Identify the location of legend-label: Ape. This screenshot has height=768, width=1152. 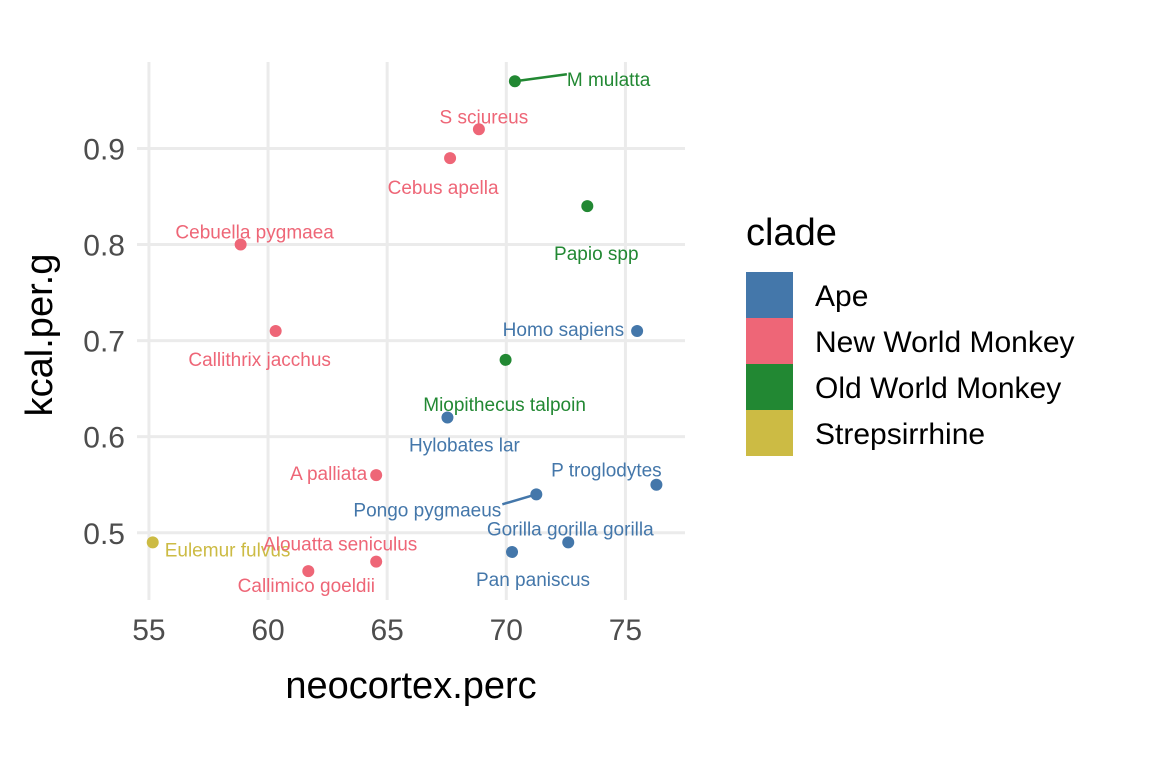
(841, 296).